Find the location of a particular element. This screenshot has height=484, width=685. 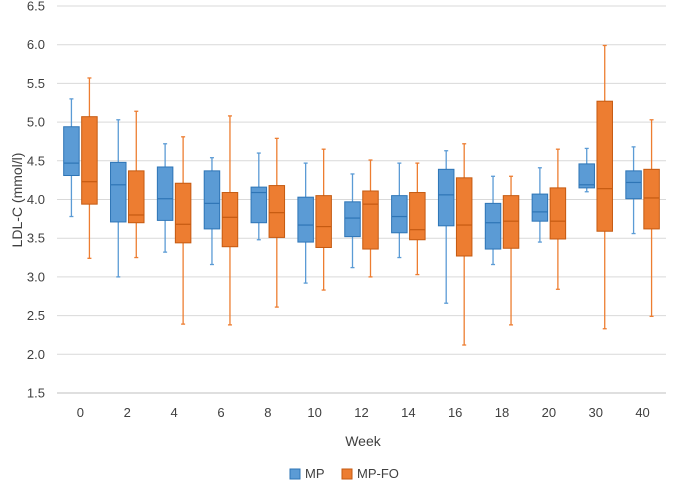

y-tick-label: 1.5 is located at coordinates (36, 393).